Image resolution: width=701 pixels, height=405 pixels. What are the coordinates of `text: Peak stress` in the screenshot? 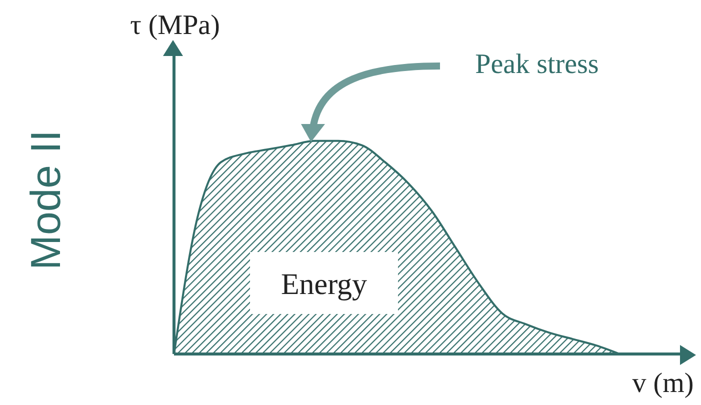 It's located at (537, 64).